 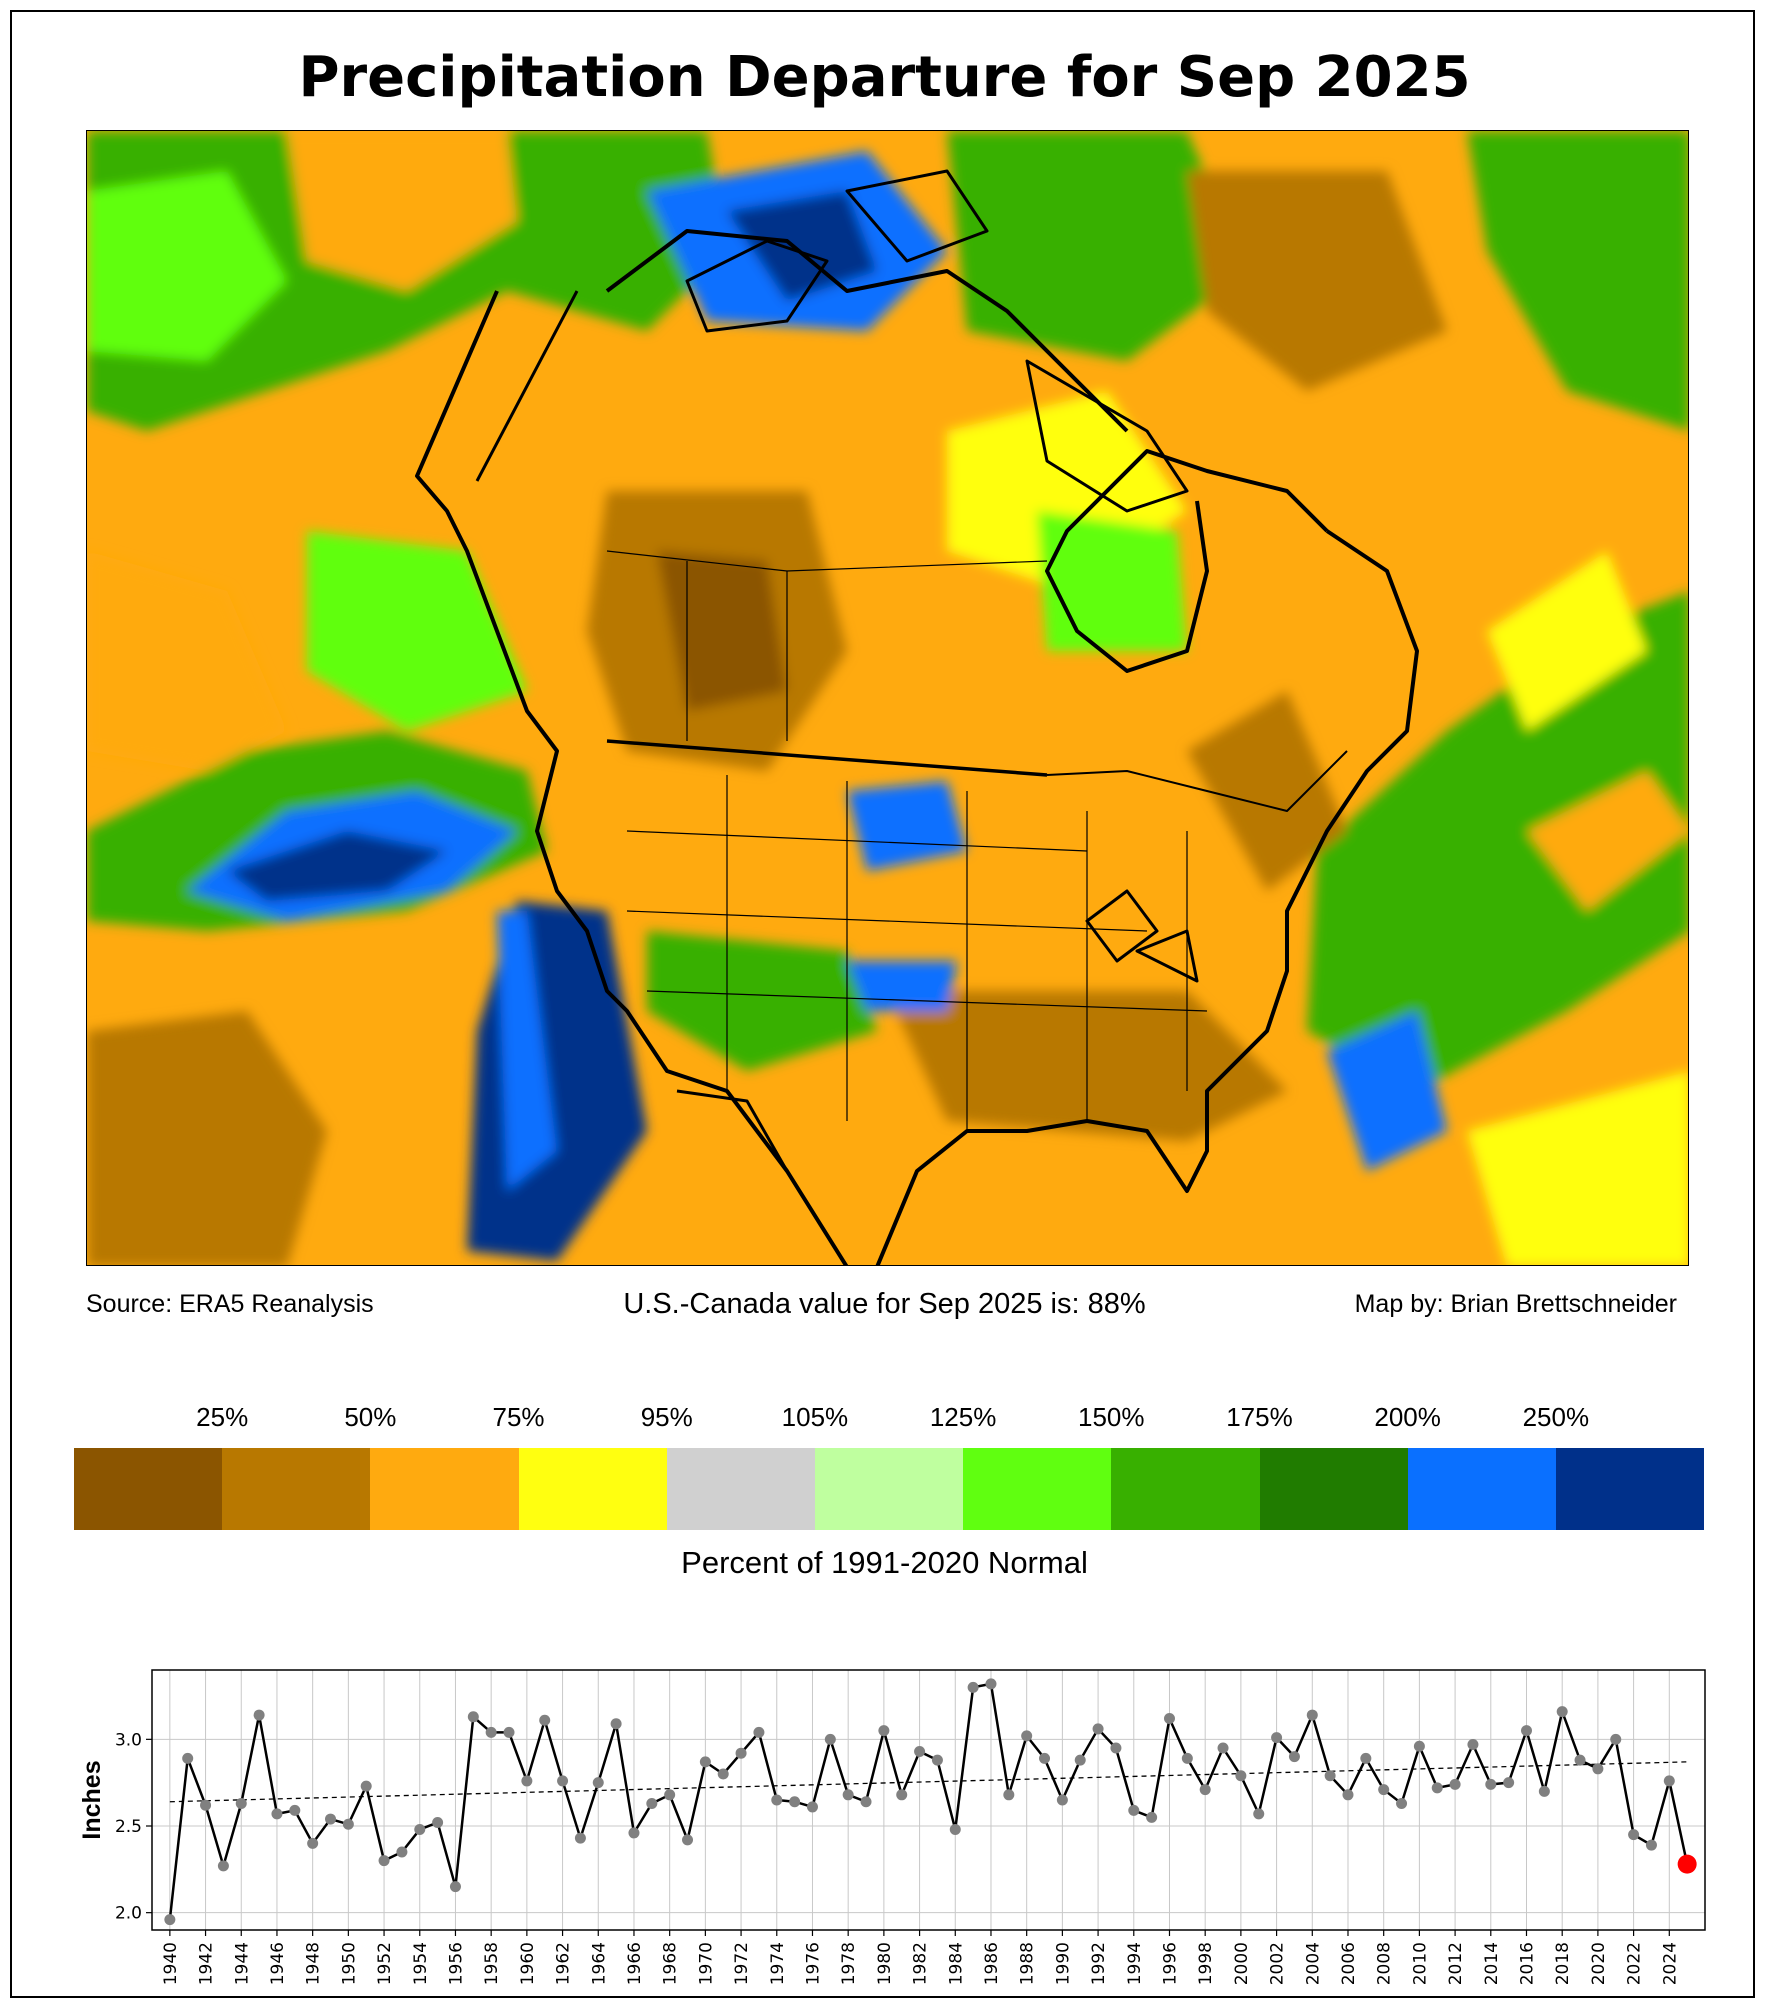 What do you see at coordinates (907, 826) in the screenshot?
I see `field-blue-plains` at bounding box center [907, 826].